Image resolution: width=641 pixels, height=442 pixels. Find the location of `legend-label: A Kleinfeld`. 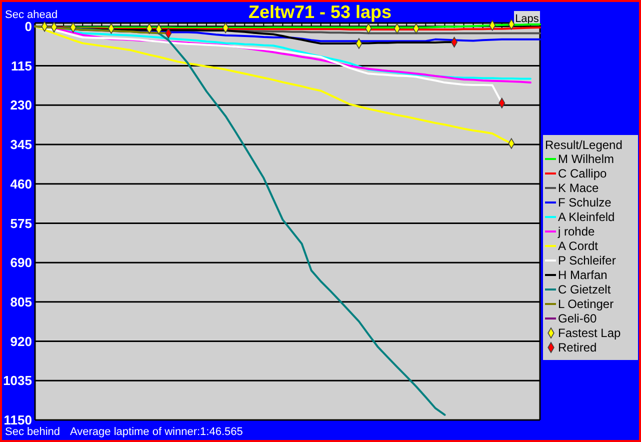

legend-label: A Kleinfeld is located at coordinates (586, 217).